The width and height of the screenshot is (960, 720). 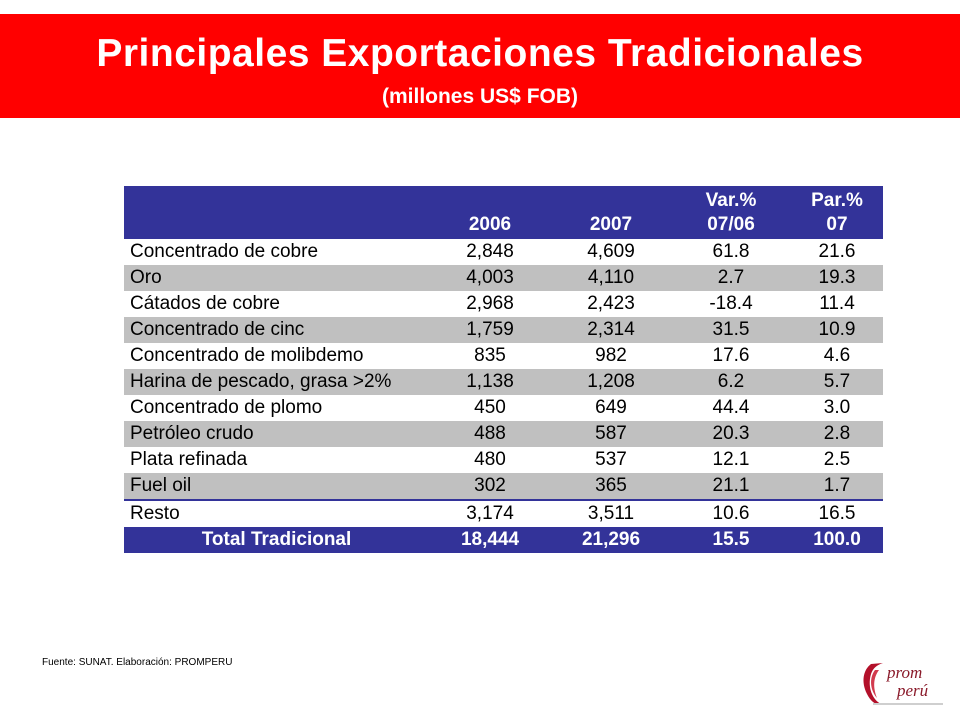 What do you see at coordinates (611, 513) in the screenshot?
I see `row-2007: 3,511` at bounding box center [611, 513].